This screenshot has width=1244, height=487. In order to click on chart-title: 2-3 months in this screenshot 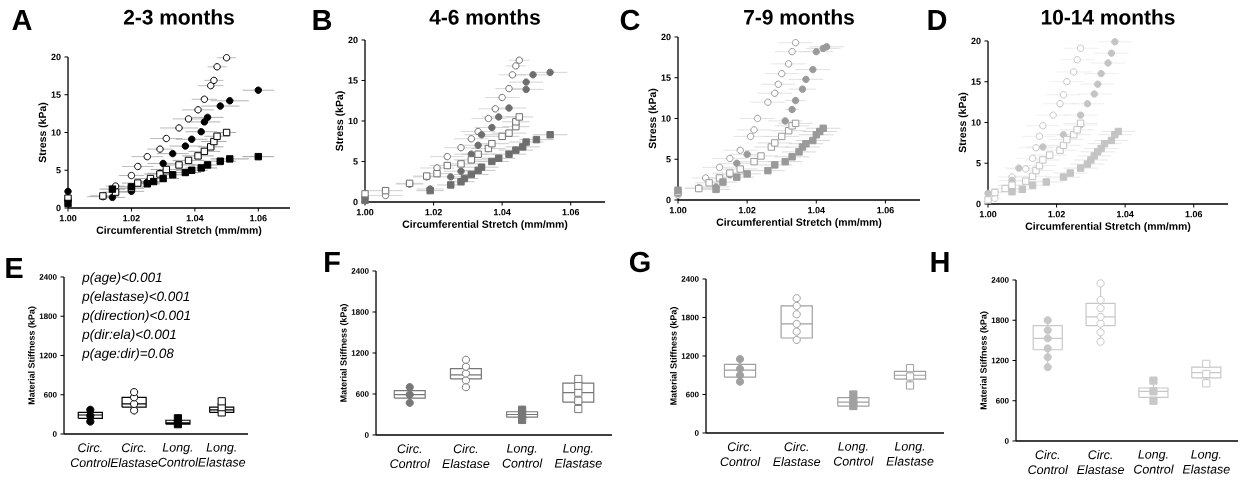, I will do `click(178, 17)`.